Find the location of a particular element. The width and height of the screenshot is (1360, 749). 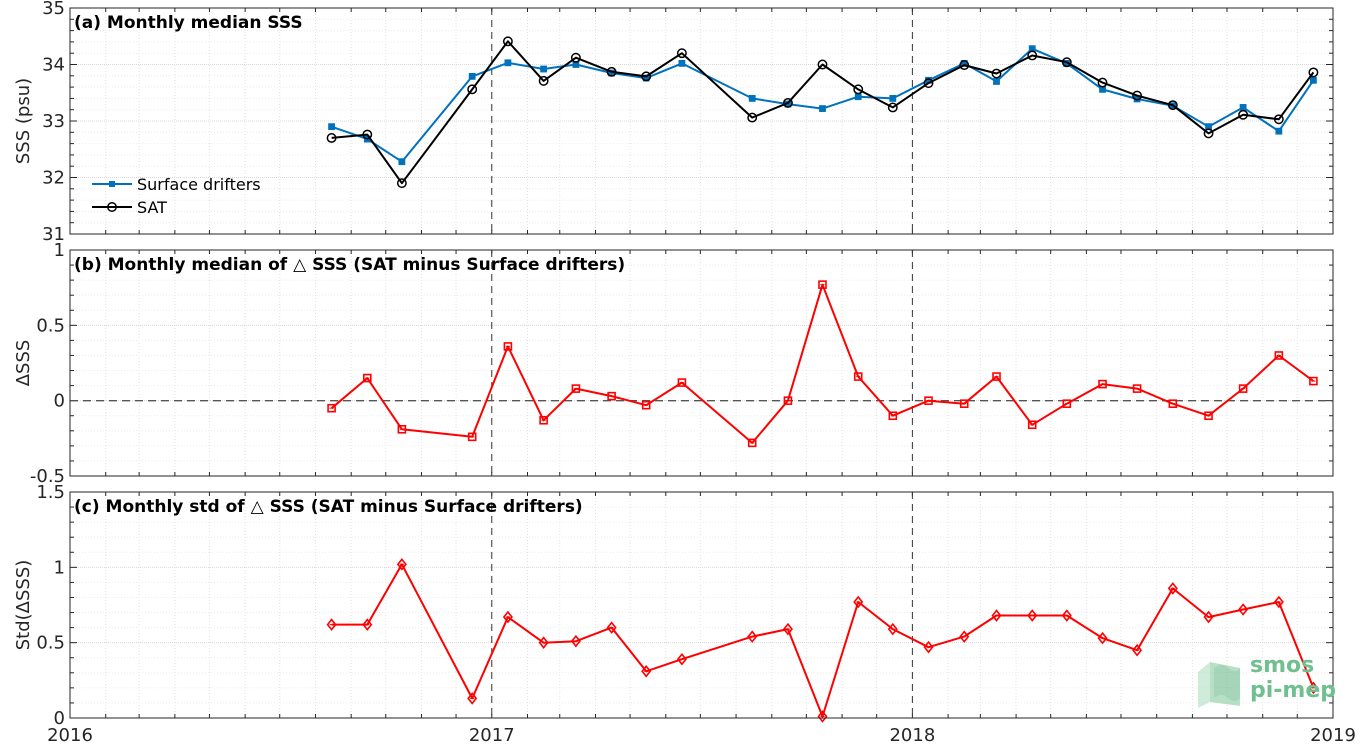

y-tick-label: 1 is located at coordinates (59, 250).